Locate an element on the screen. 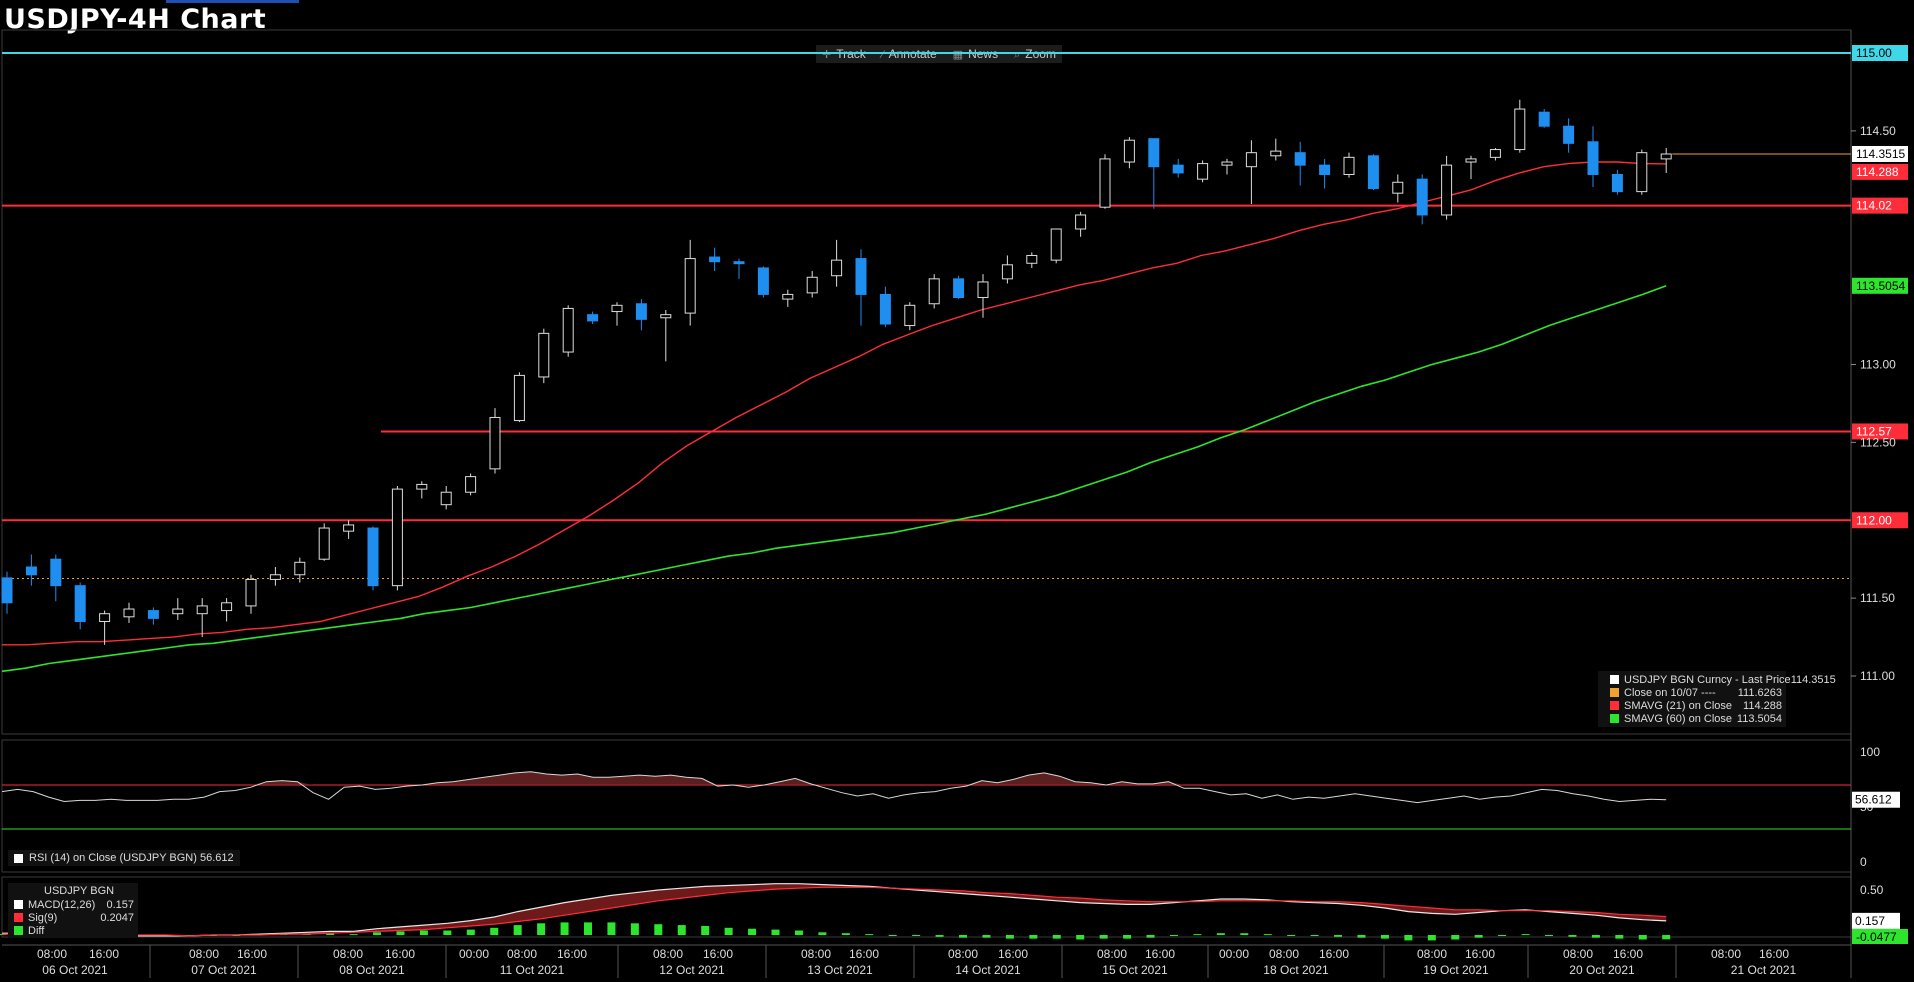 The width and height of the screenshot is (1914, 982). diff-legend-row: Diff is located at coordinates (74, 930).